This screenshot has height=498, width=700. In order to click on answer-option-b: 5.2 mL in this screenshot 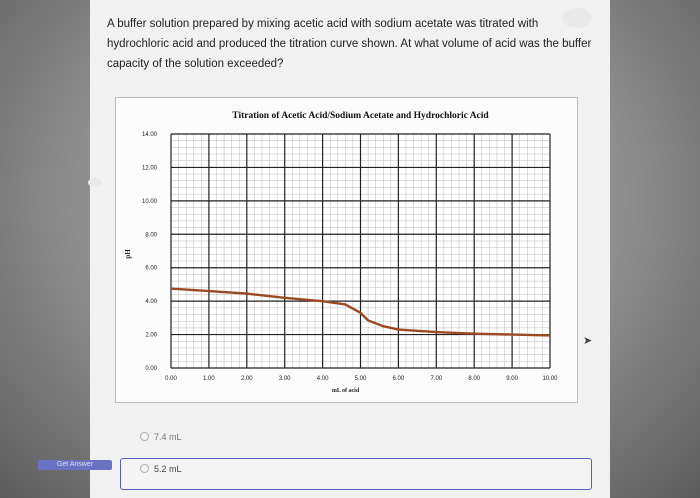, I will do `click(161, 469)`.